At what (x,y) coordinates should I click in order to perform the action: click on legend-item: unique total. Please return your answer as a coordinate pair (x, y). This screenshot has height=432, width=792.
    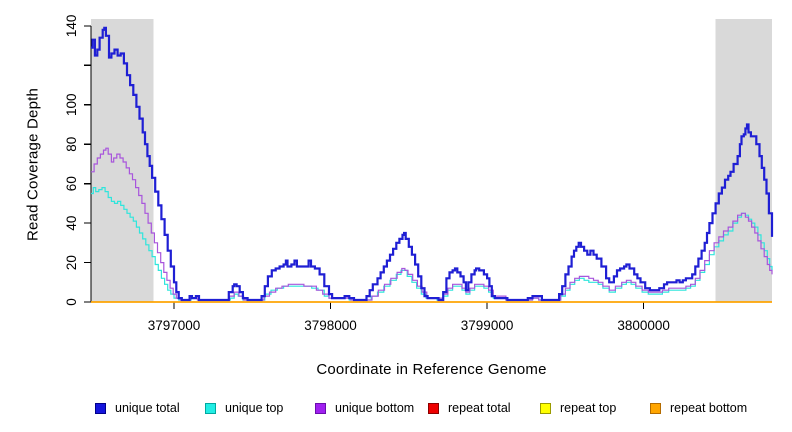
    Looking at the image, I should click on (137, 408).